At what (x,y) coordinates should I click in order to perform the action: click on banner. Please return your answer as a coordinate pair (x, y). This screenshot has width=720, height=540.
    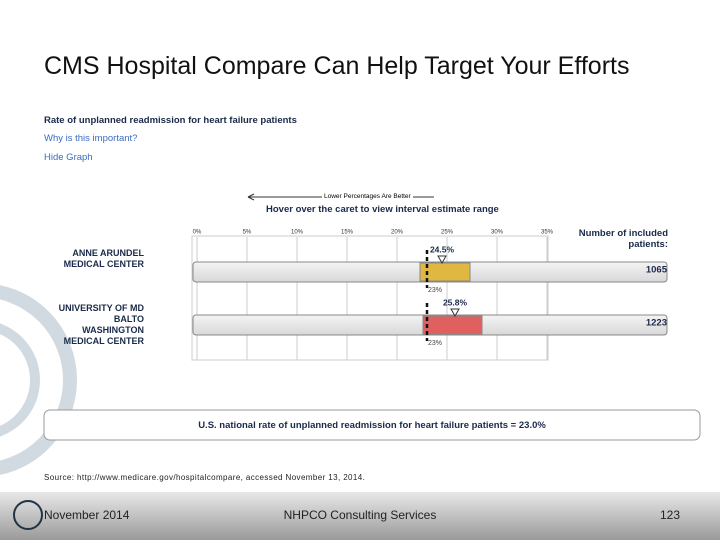
    Looking at the image, I should click on (372, 425).